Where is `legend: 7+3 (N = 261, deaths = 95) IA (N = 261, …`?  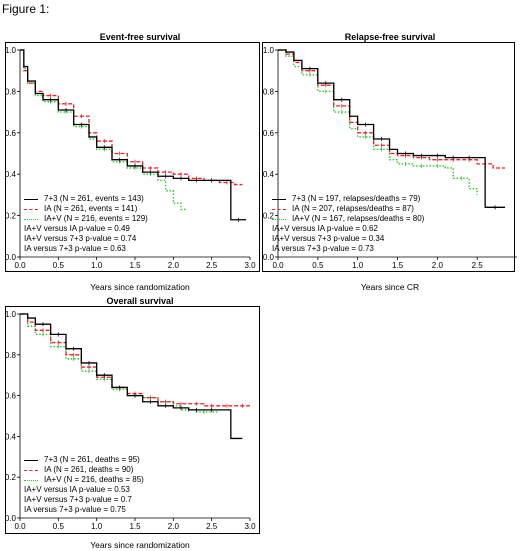
legend: 7+3 (N = 261, deaths = 95) IA (N = 261, … is located at coordinates (84, 485).